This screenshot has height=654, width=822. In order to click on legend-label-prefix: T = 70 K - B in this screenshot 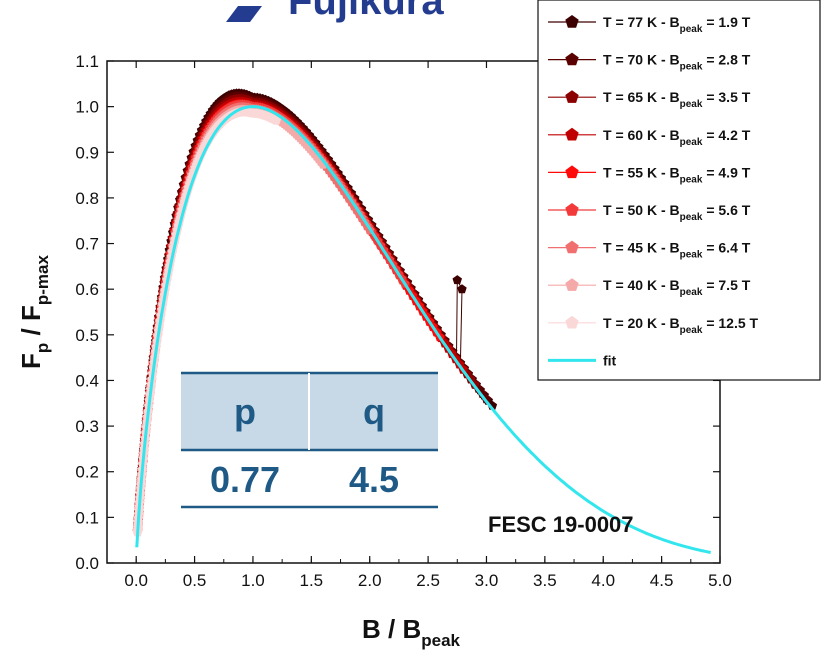, I will do `click(641, 60)`.